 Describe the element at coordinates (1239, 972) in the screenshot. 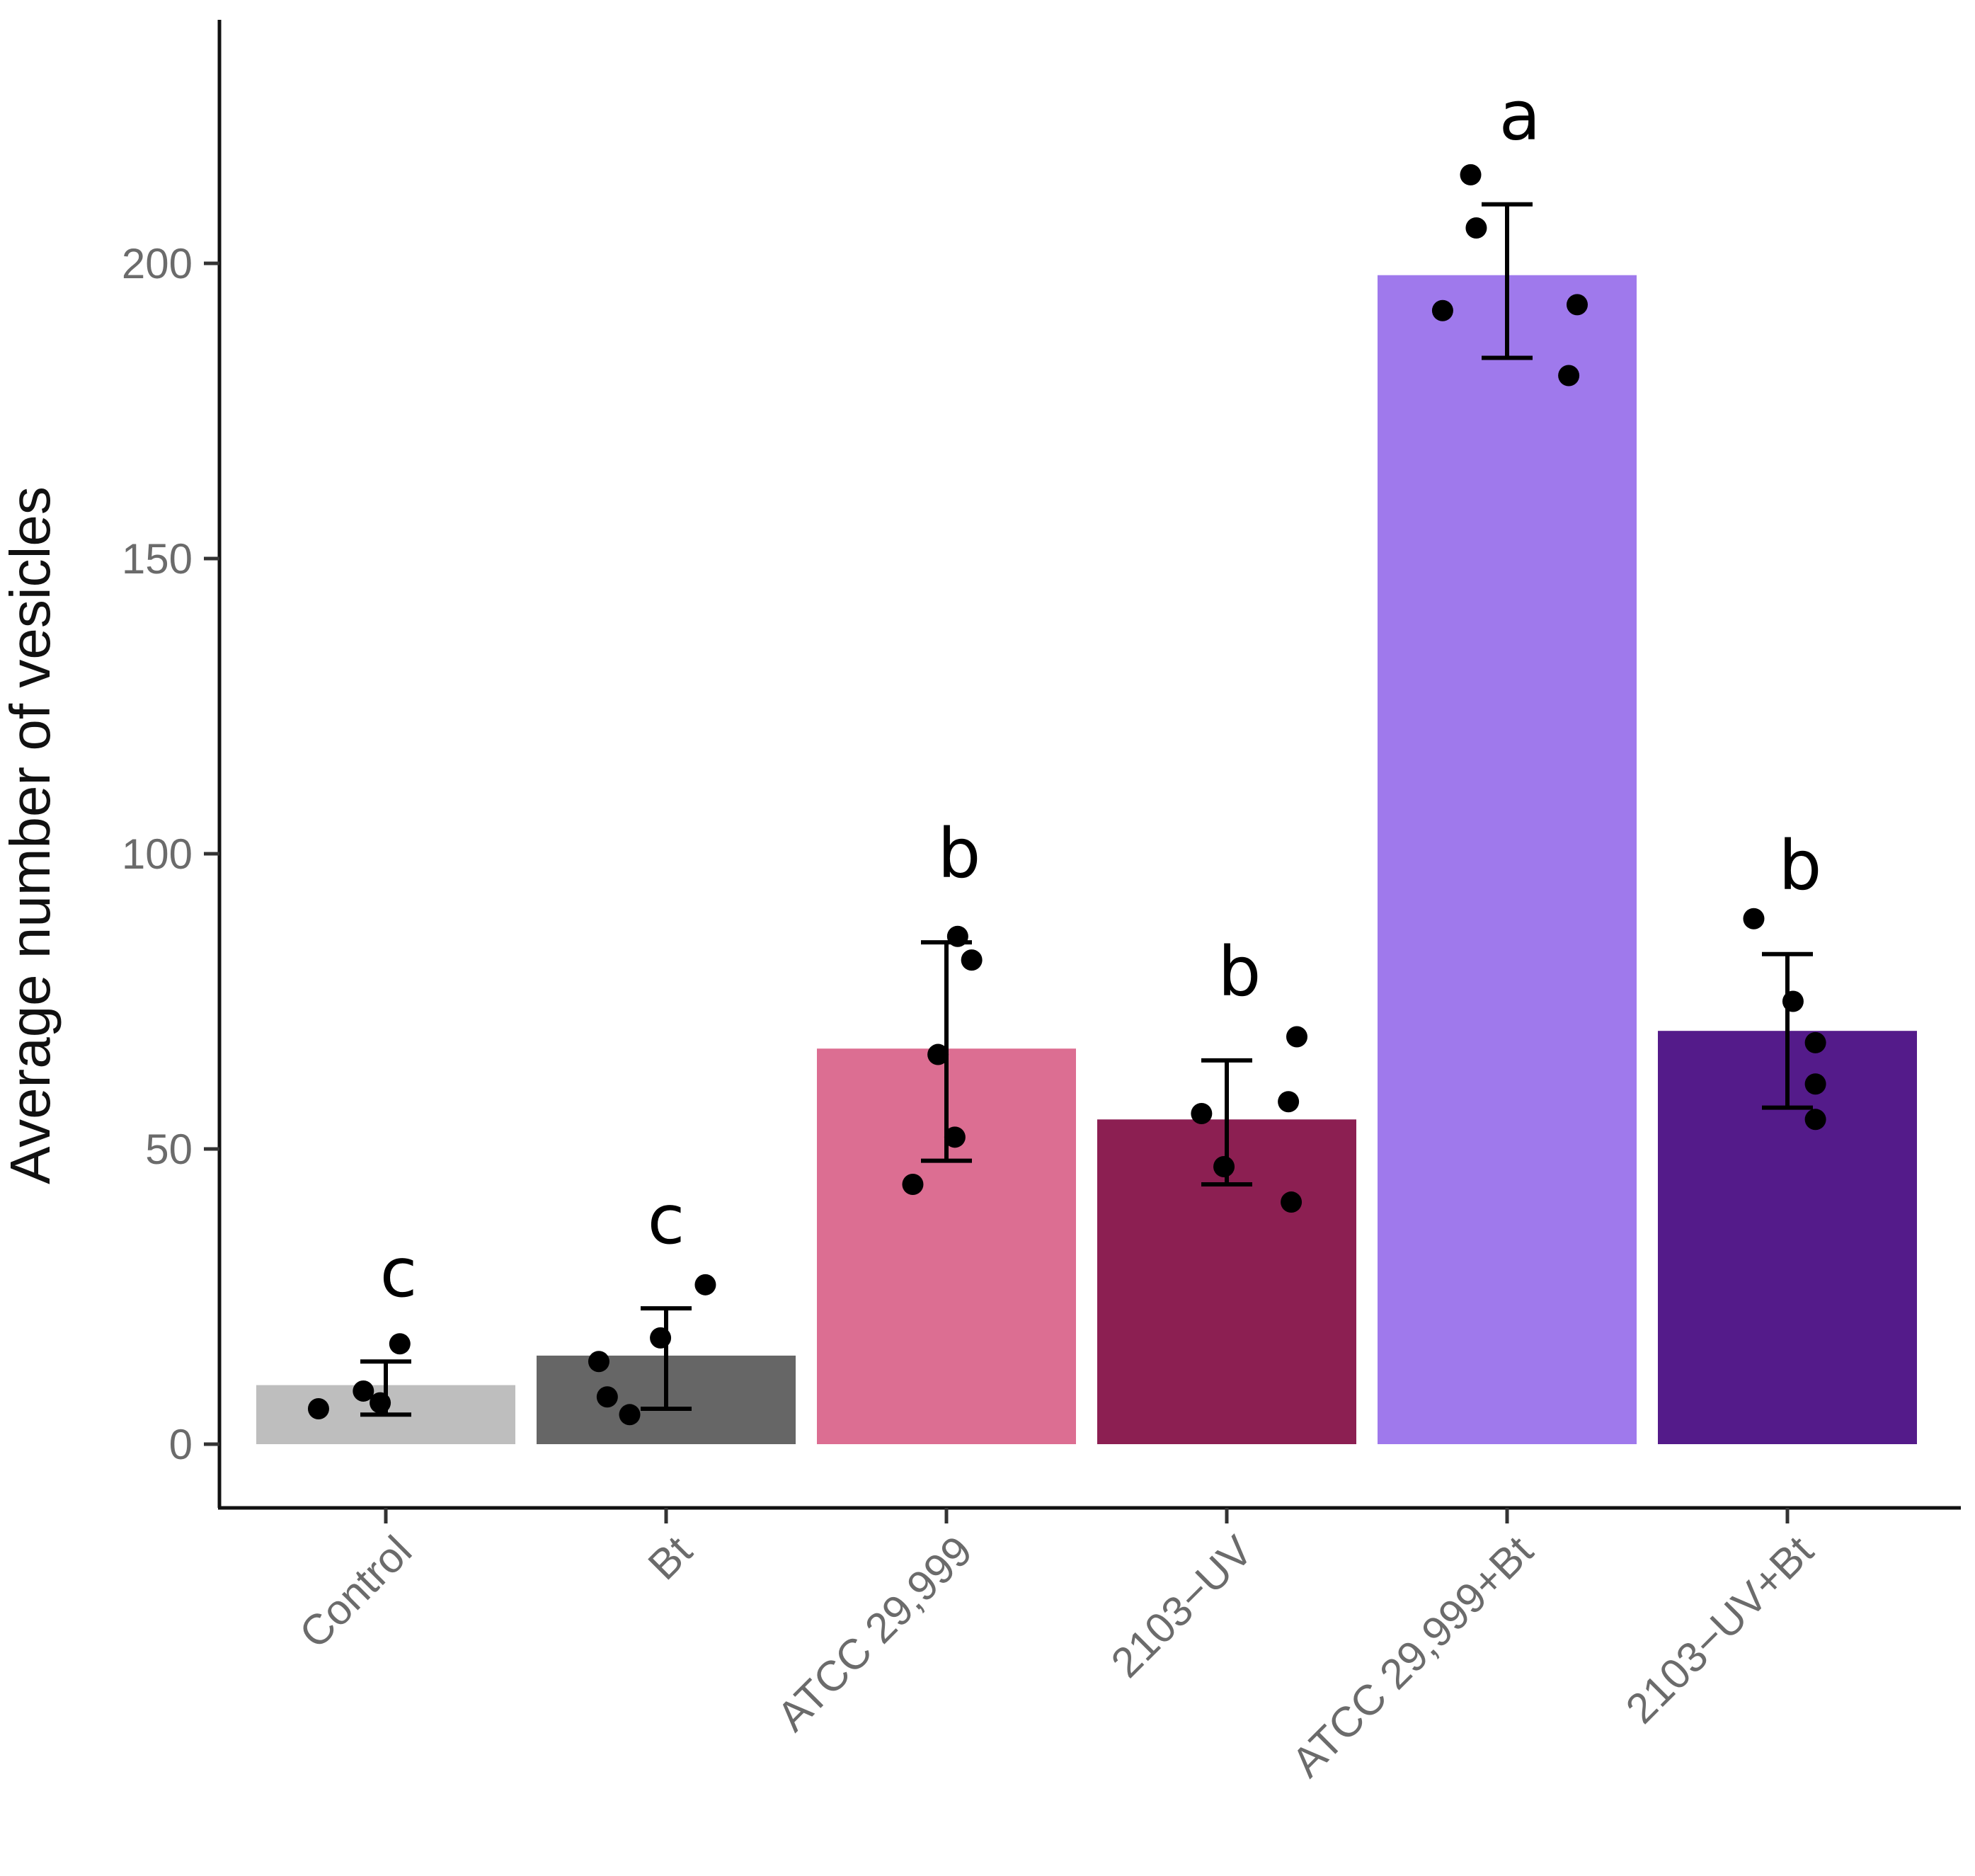

I see `significance-letter-3: b` at that location.